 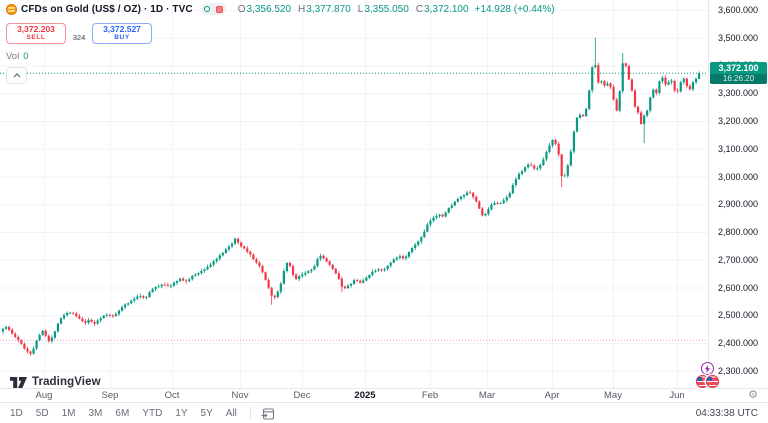 What do you see at coordinates (213, 9) in the screenshot?
I see `buy-sell-sentiment-toggle` at bounding box center [213, 9].